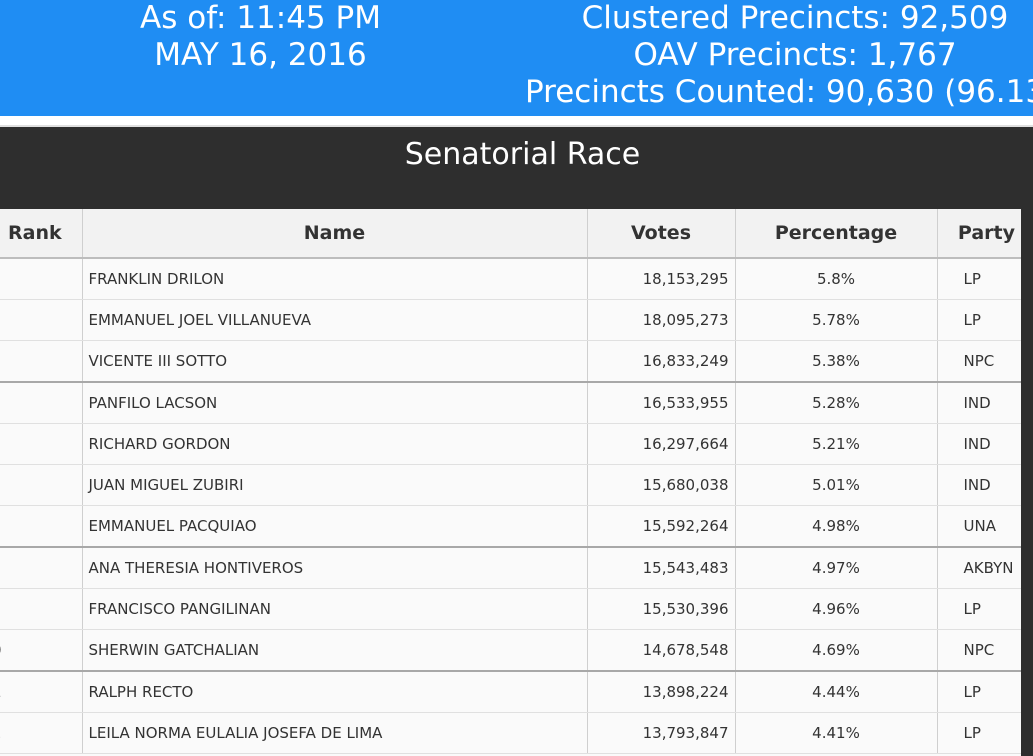  Describe the element at coordinates (836, 320) in the screenshot. I see `percentage-cell: 5.78%` at that location.